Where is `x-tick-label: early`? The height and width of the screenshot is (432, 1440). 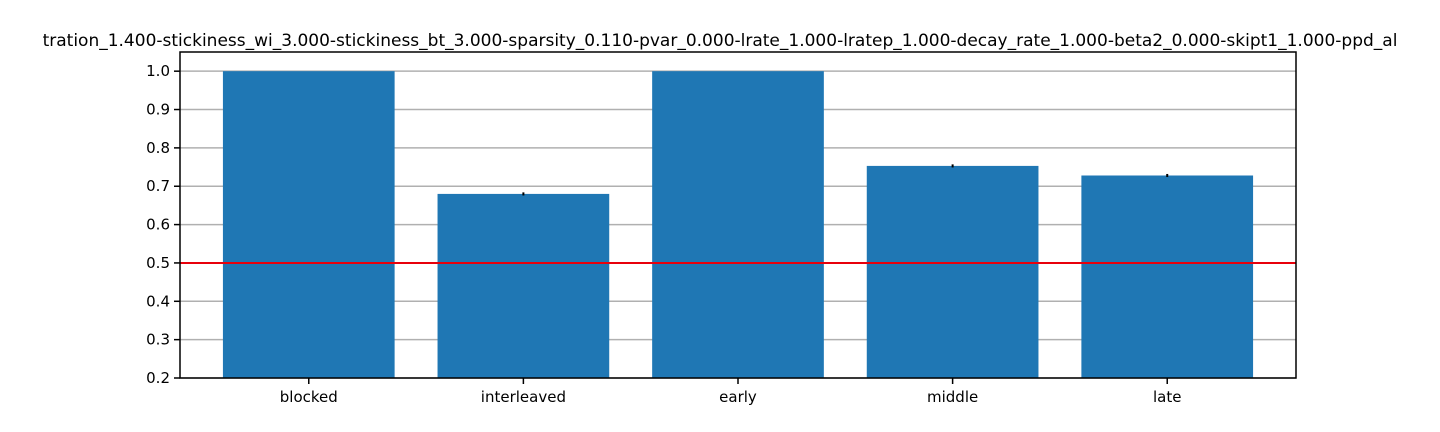 x-tick-label: early is located at coordinates (738, 397).